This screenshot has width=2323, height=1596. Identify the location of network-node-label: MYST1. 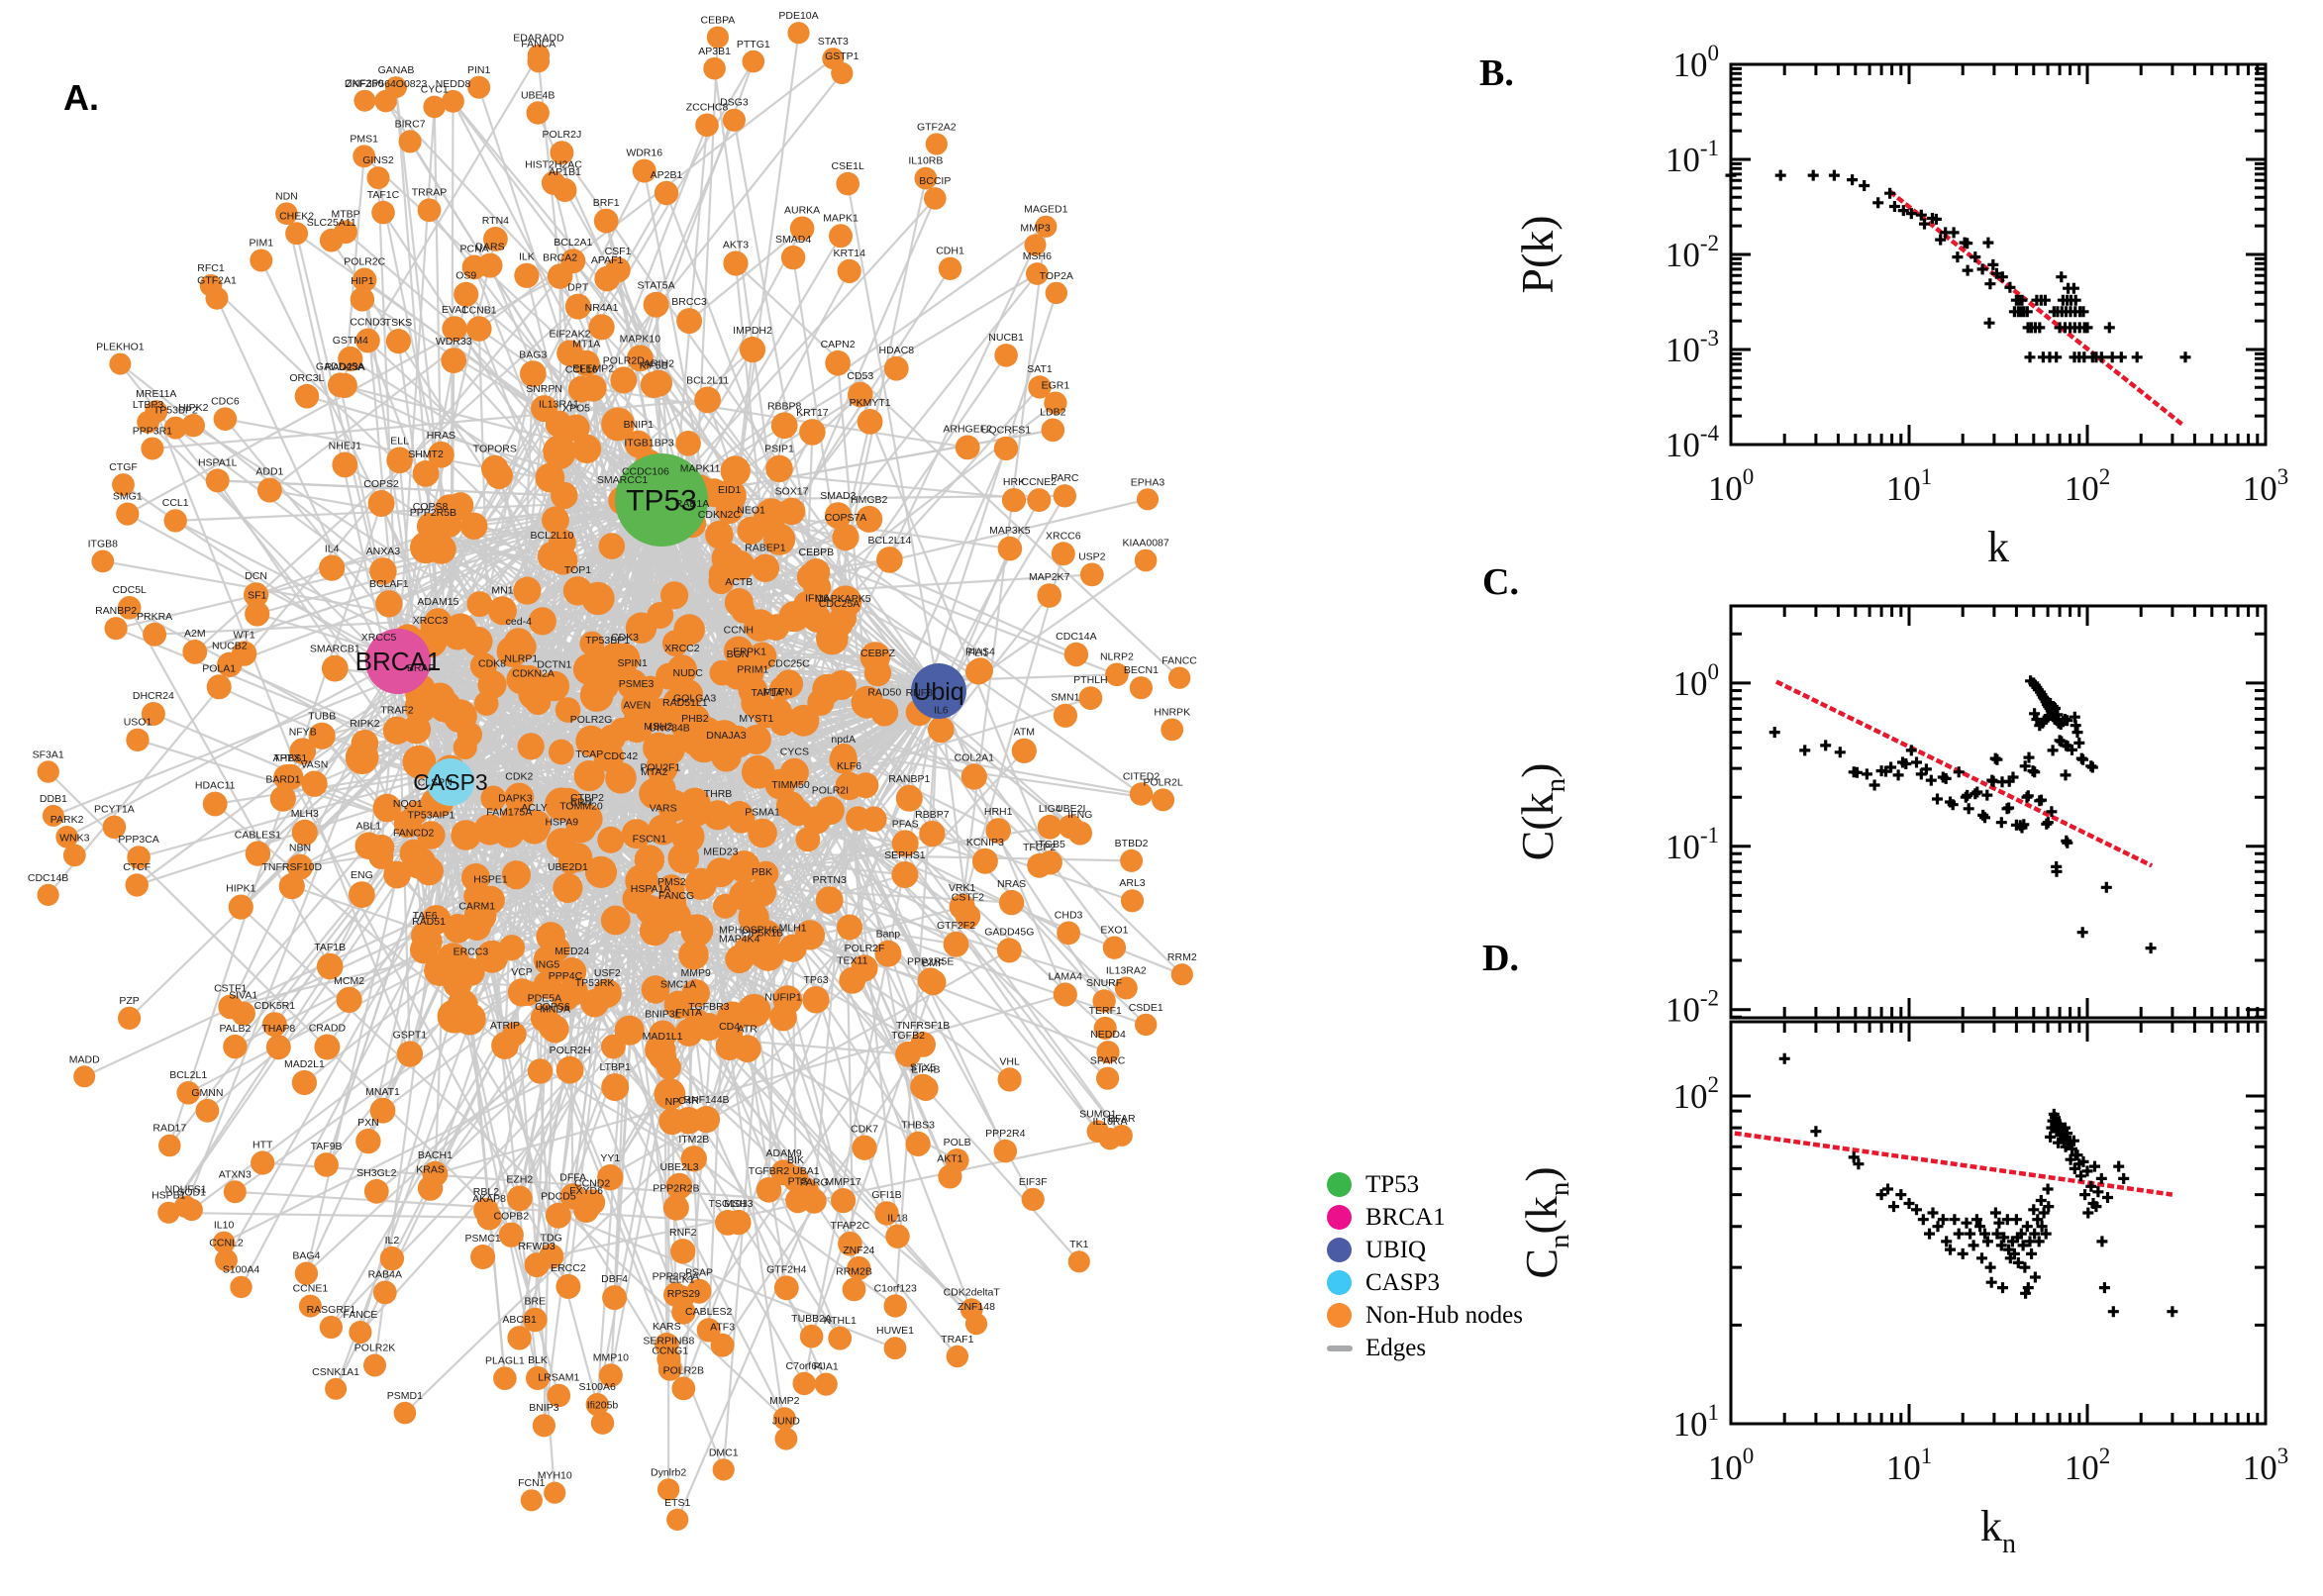
(756, 719).